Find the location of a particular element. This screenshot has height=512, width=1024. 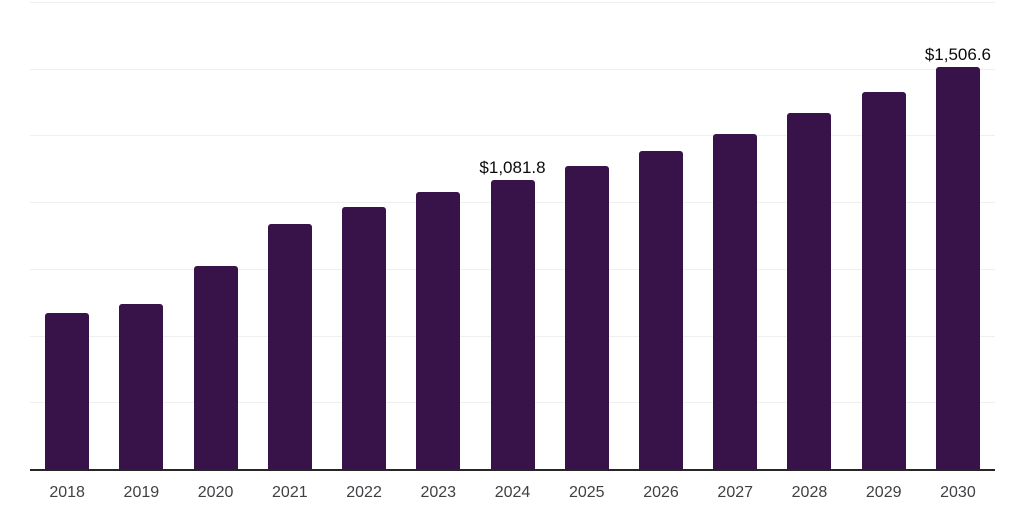

bar-cell-2029 is located at coordinates (884, 235).